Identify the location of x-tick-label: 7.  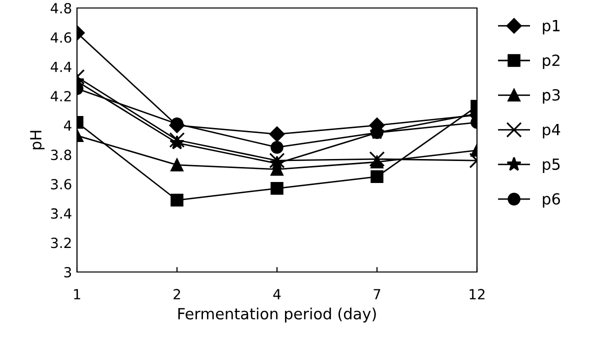
(377, 294).